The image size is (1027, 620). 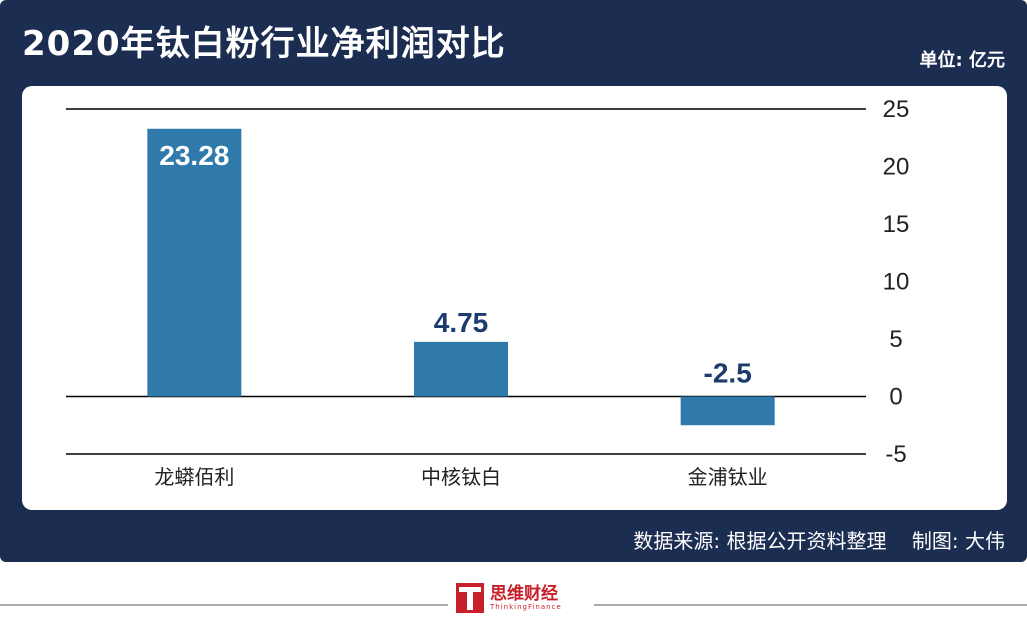 I want to click on y-tick-label: 0, so click(x=895, y=397).